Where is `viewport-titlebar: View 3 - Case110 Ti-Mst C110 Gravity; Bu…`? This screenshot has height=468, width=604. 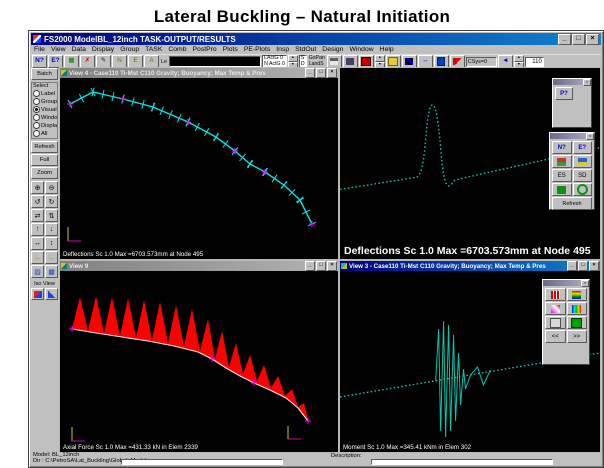
viewport-titlebar: View 3 - Case110 Ti-Mst C110 Gravity; Bu… is located at coordinates (470, 266).